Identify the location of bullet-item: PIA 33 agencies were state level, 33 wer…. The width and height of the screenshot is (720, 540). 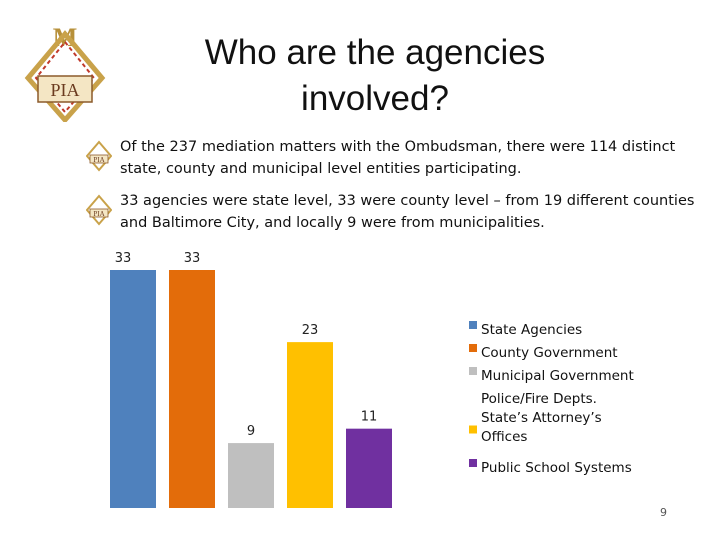
(396, 213).